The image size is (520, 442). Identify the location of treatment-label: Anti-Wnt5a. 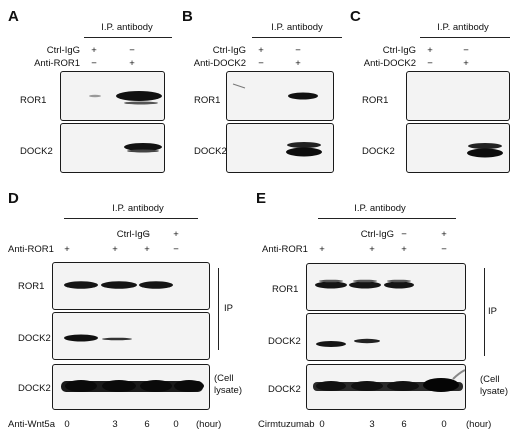
(31, 424).